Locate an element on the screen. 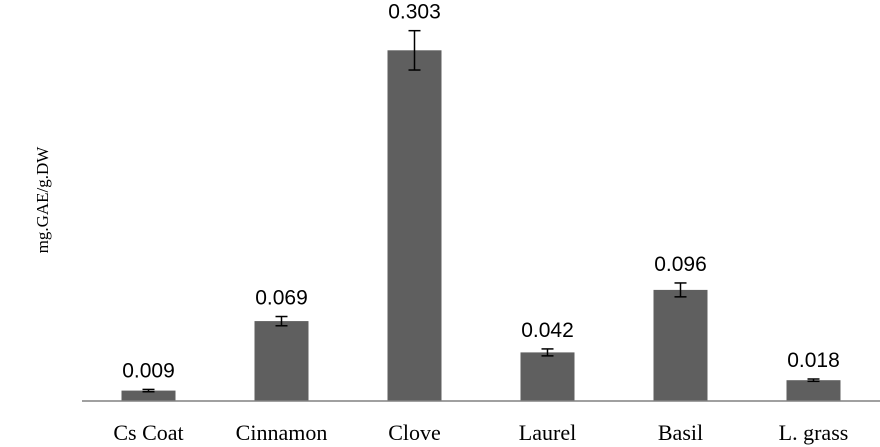  data-label-0: 0.009 is located at coordinates (148, 370).